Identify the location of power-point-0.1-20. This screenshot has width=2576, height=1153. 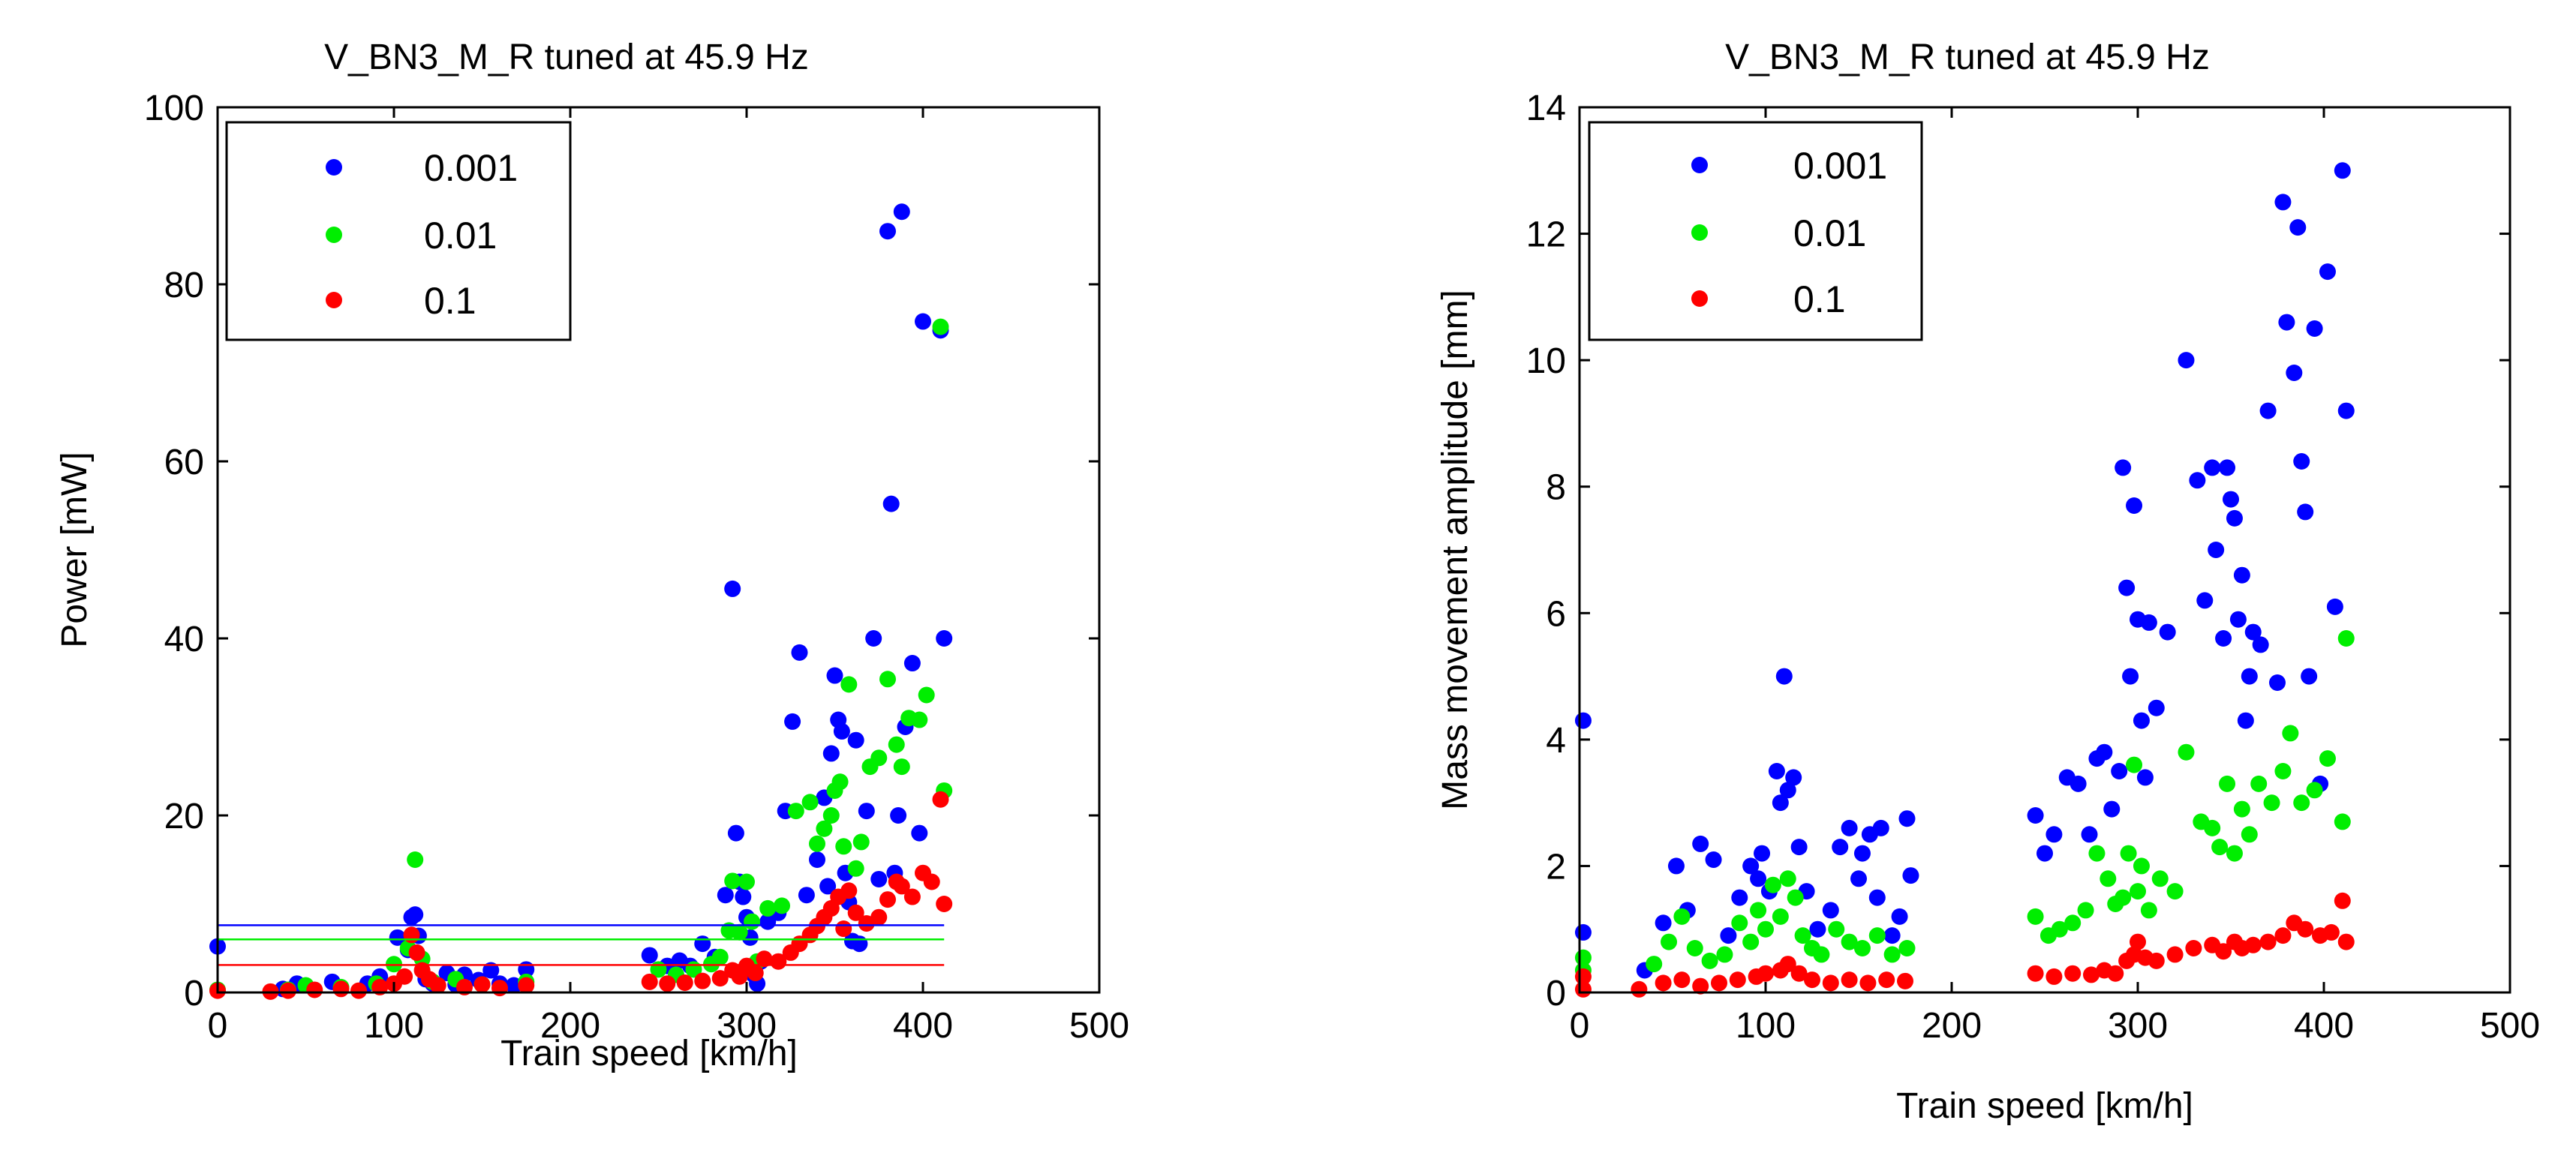
(684, 983).